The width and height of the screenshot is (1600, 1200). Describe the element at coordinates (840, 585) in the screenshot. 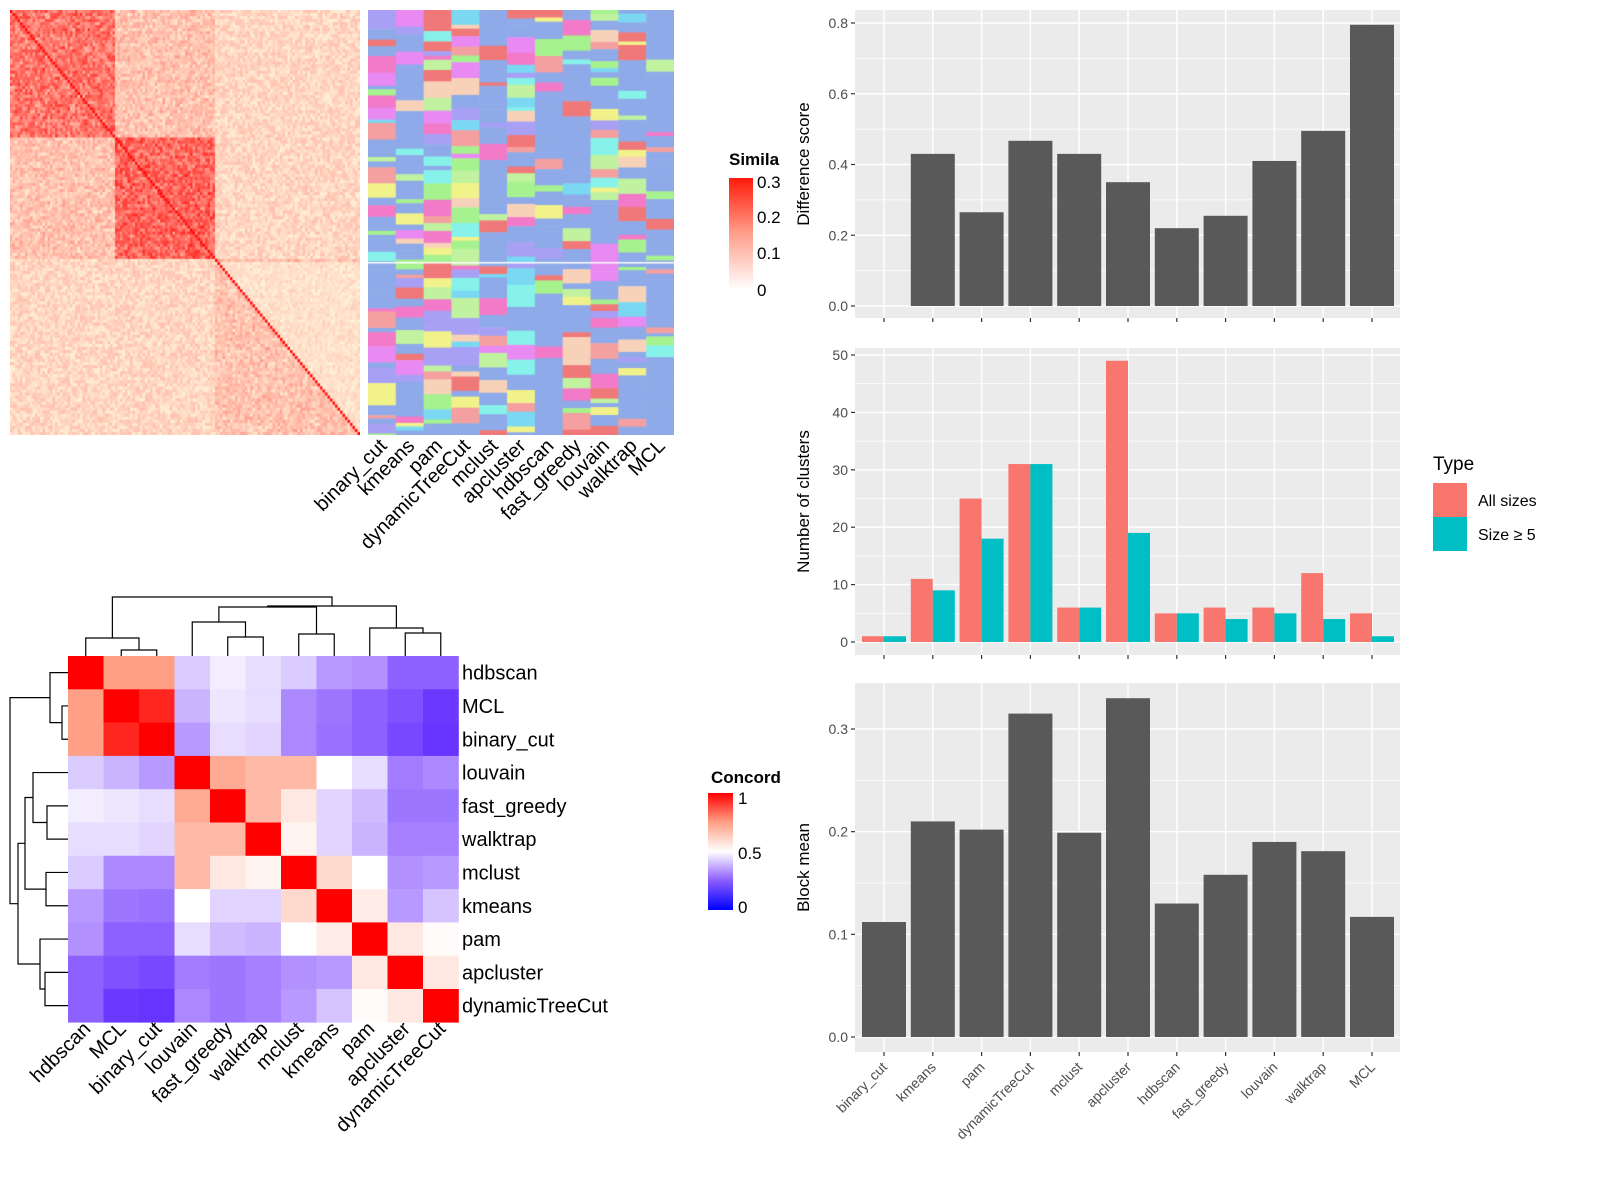

I see `y-tick-label: 10` at that location.